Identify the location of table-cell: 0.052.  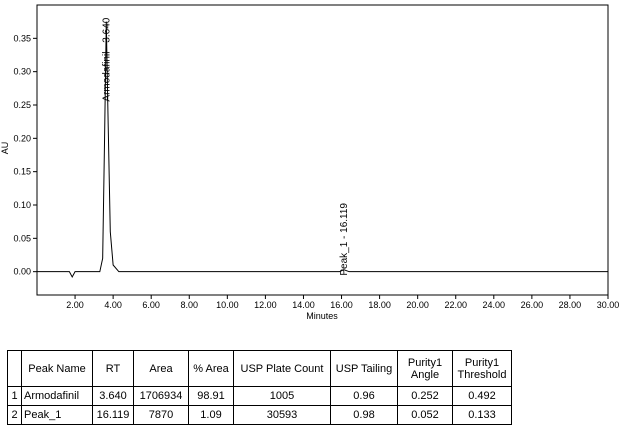
(425, 415).